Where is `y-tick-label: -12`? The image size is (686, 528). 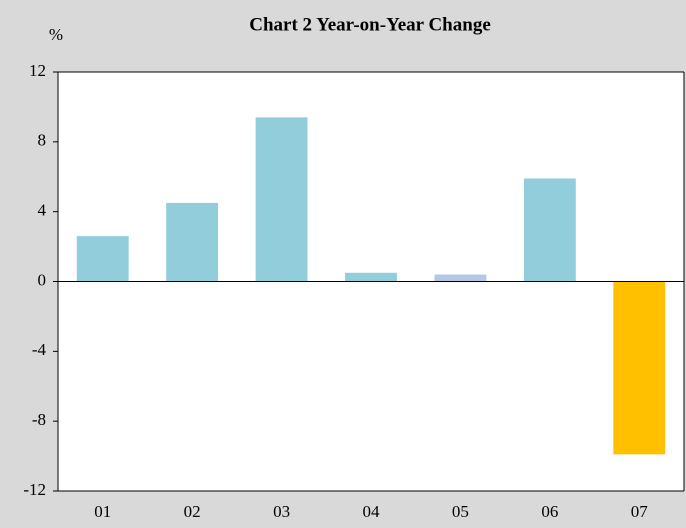 y-tick-label: -12 is located at coordinates (34, 489).